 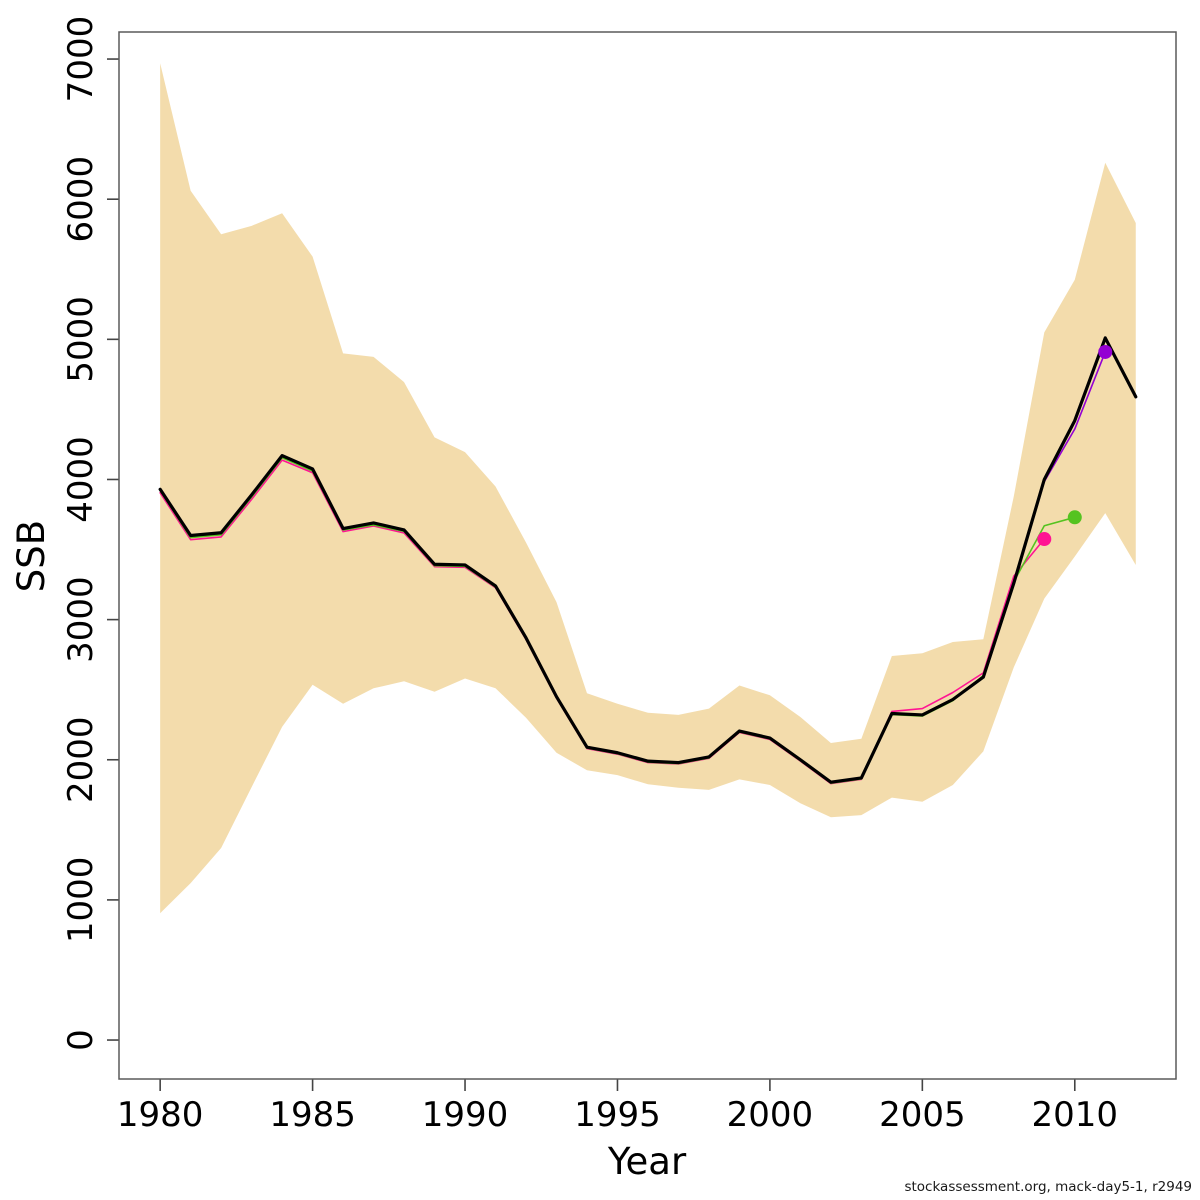 What do you see at coordinates (81, 479) in the screenshot?
I see `y-tick-label: 4000` at bounding box center [81, 479].